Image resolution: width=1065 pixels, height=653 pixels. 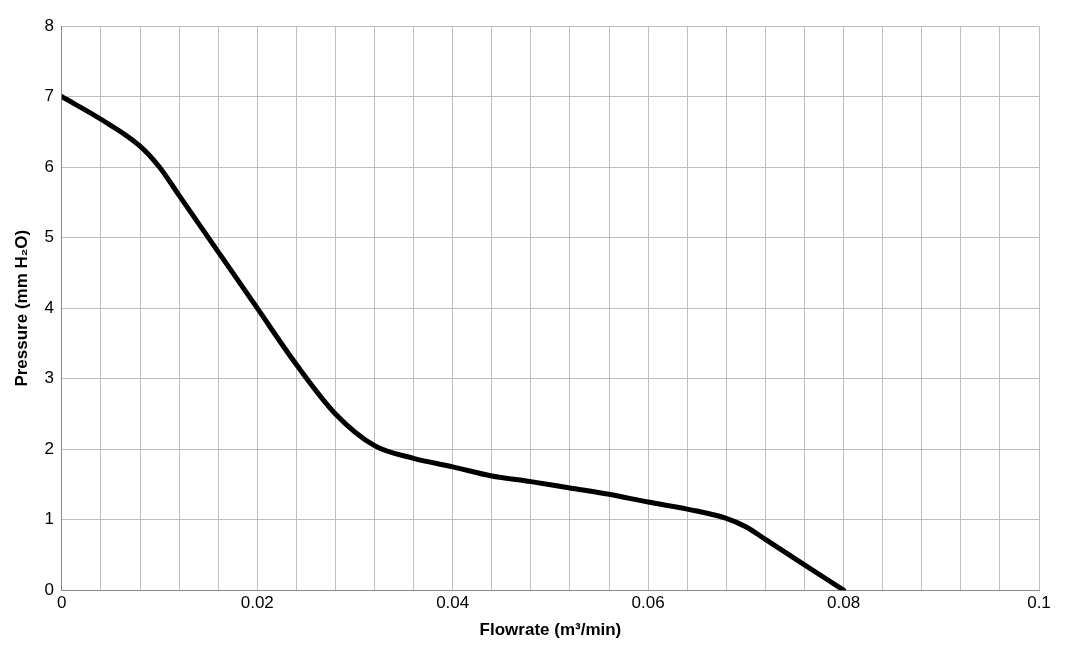 I want to click on x-tick-label: 0.06, so click(x=648, y=603).